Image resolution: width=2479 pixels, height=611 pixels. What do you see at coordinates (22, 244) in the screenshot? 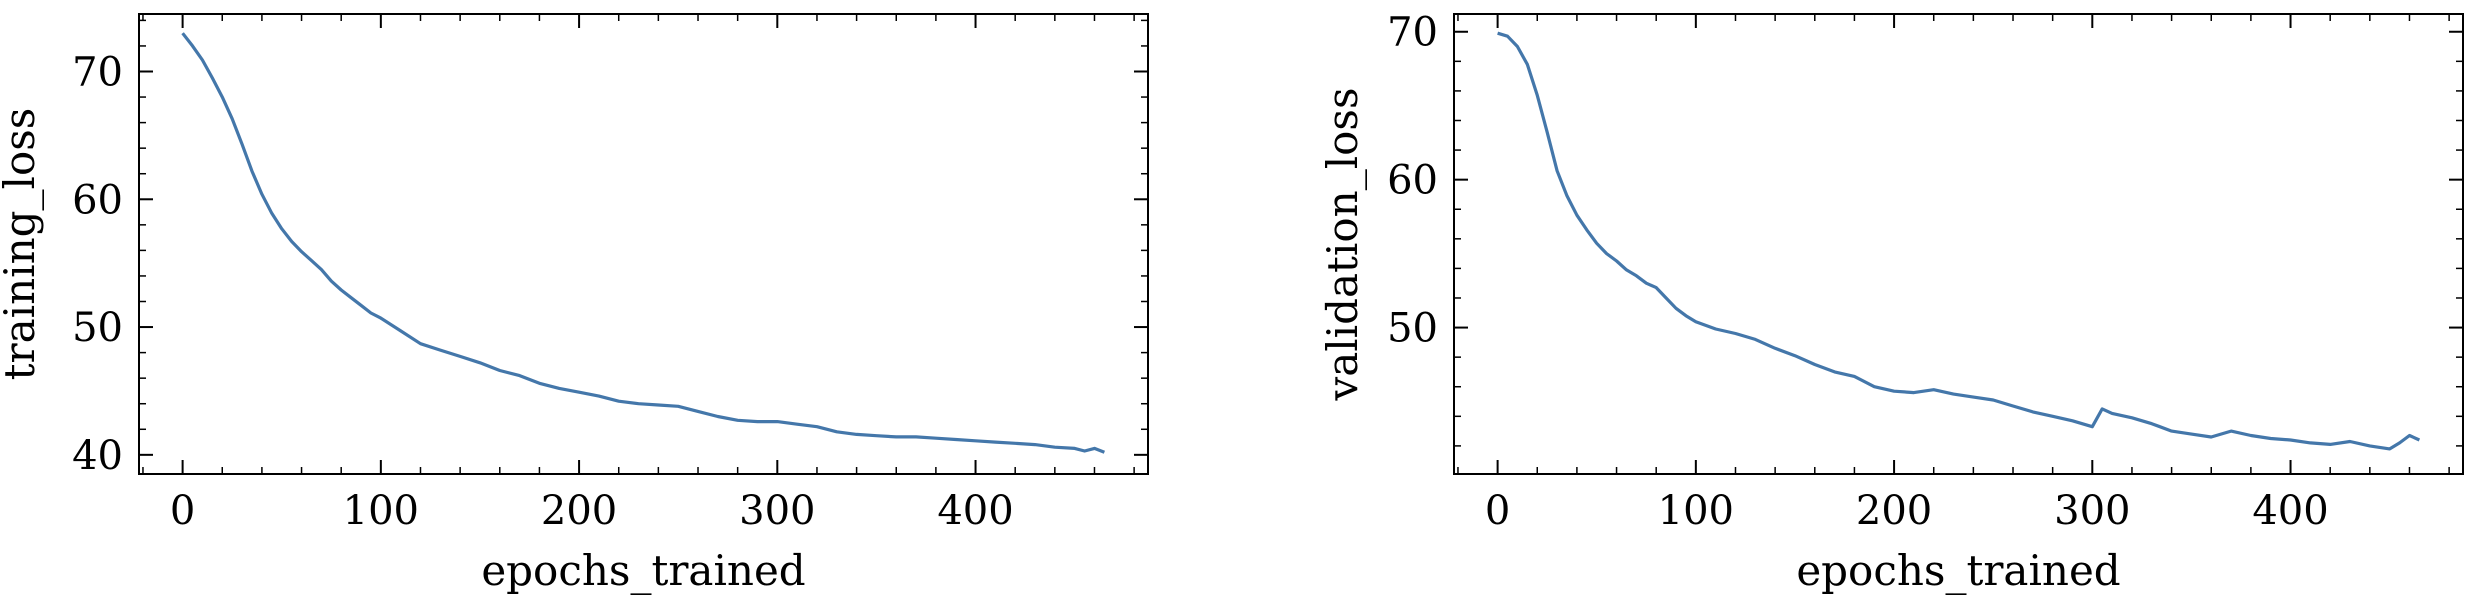
I see `y-axis-label: training_loss` at bounding box center [22, 244].